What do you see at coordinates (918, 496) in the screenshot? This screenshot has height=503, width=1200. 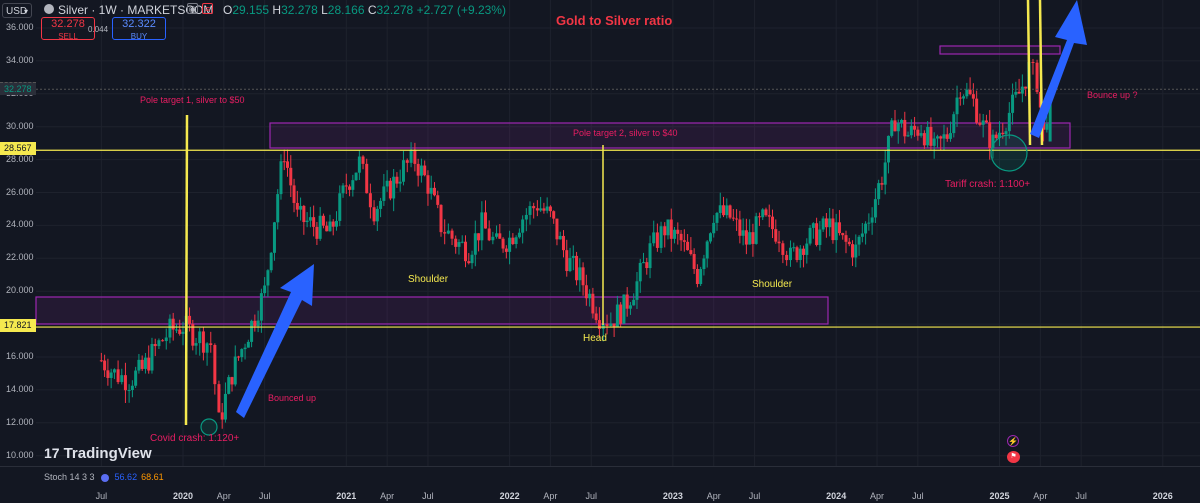 I see `time-tick-label: Jul` at bounding box center [918, 496].